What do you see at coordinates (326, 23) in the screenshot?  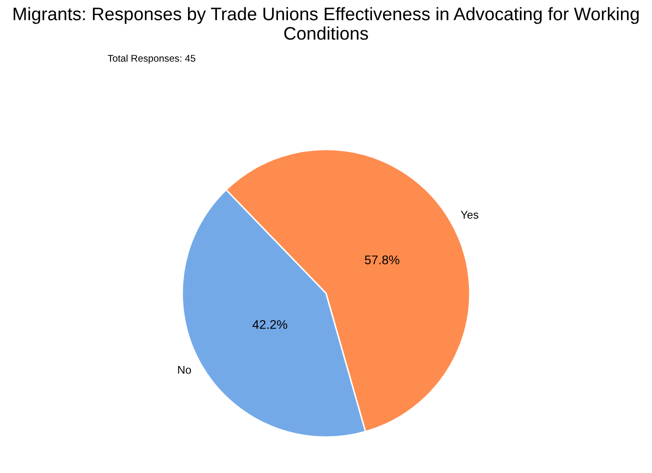 I see `chart-title: Migrants: Responses by Trade Unions Effectiveness in Advocating for Working Conditions` at bounding box center [326, 23].